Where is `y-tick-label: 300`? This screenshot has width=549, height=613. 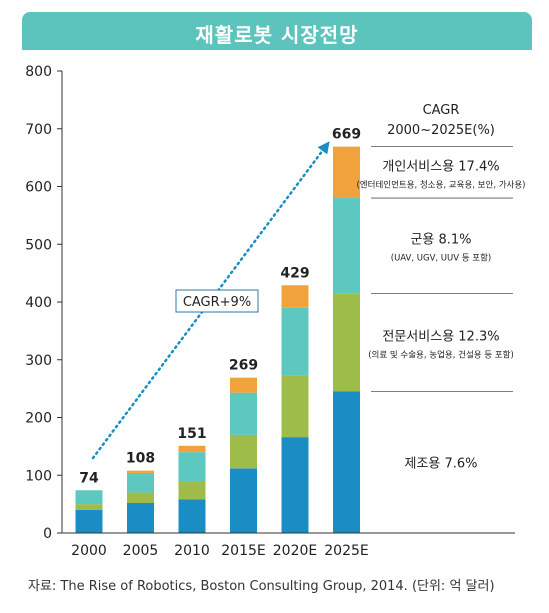
y-tick-label: 300 is located at coordinates (38, 361).